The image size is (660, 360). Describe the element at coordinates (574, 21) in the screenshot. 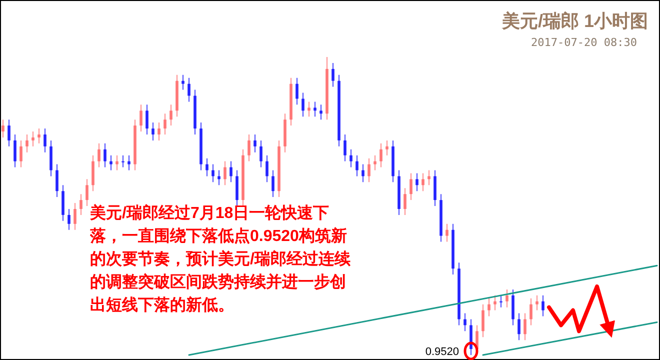

I see `chart-title: 美元/瑞郎 1小时图` at that location.